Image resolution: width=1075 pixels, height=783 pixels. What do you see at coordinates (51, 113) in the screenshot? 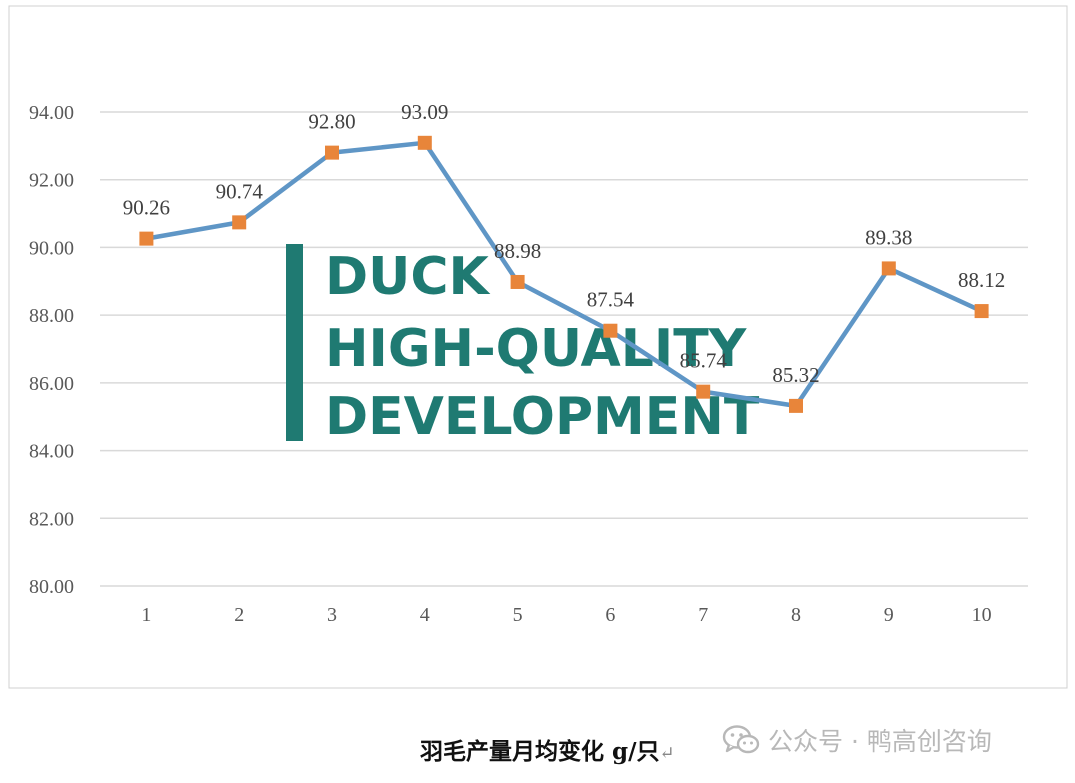
I see `y-tick-label: 94.00` at bounding box center [51, 113].